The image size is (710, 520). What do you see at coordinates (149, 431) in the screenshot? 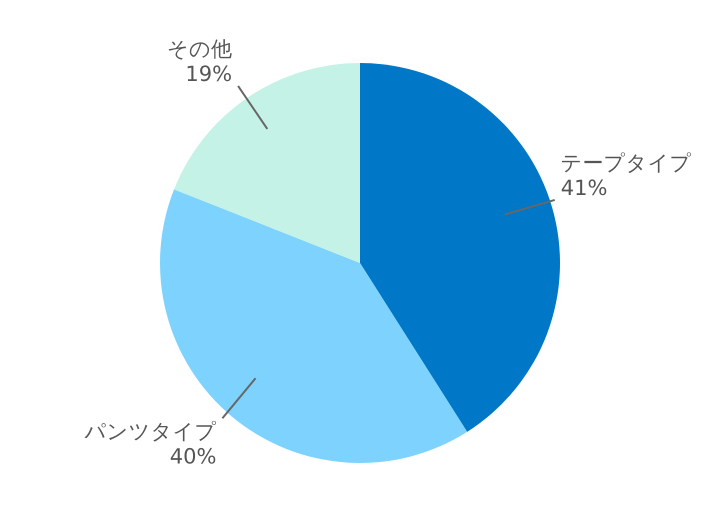
I see `slice-label: パンツタイプ` at bounding box center [149, 431].